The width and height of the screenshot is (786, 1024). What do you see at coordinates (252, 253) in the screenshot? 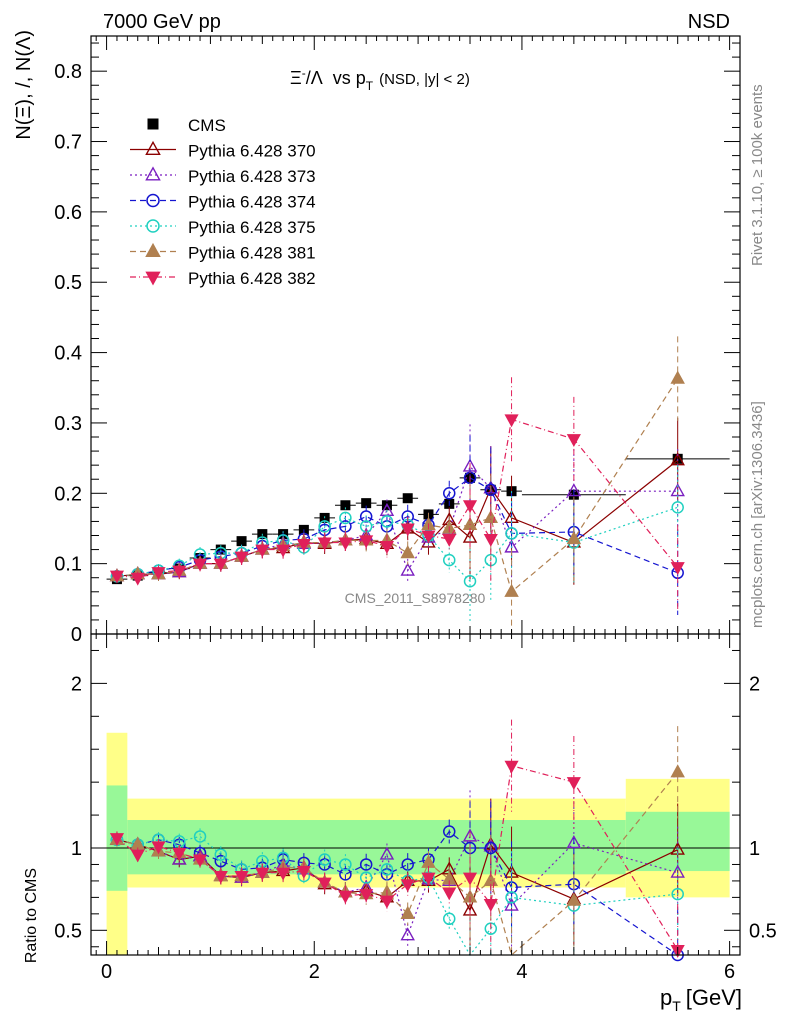
I see `legend-label-pythia-6-428-381: Pythia 6.428 381` at bounding box center [252, 253].